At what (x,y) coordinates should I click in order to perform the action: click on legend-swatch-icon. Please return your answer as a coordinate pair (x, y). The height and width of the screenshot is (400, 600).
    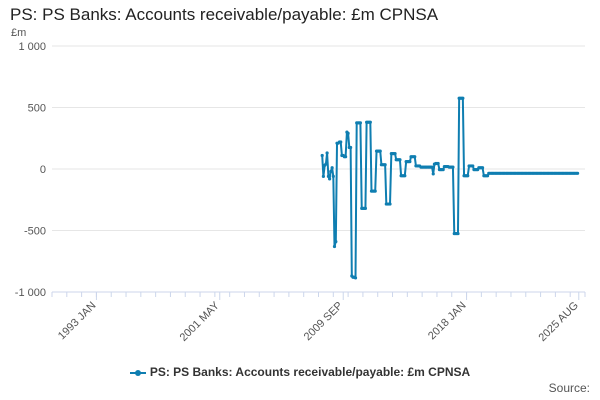
    Looking at the image, I should click on (137, 373).